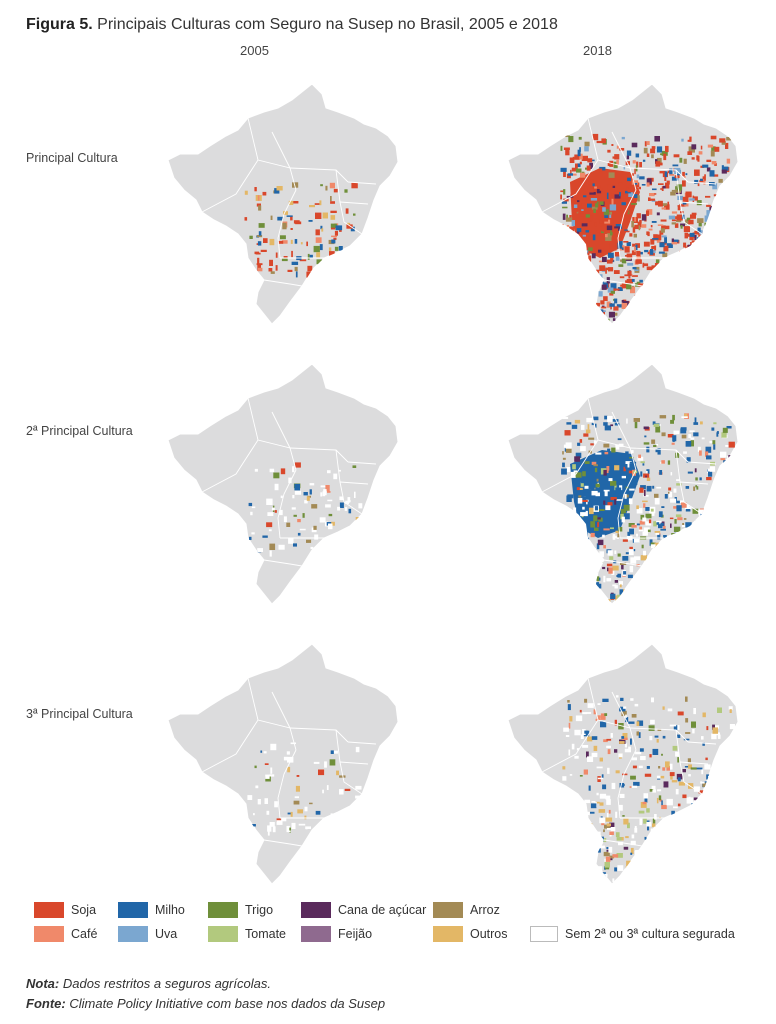 The height and width of the screenshot is (1024, 776). What do you see at coordinates (349, 482) in the screenshot?
I see `state-border` at bounding box center [349, 482].